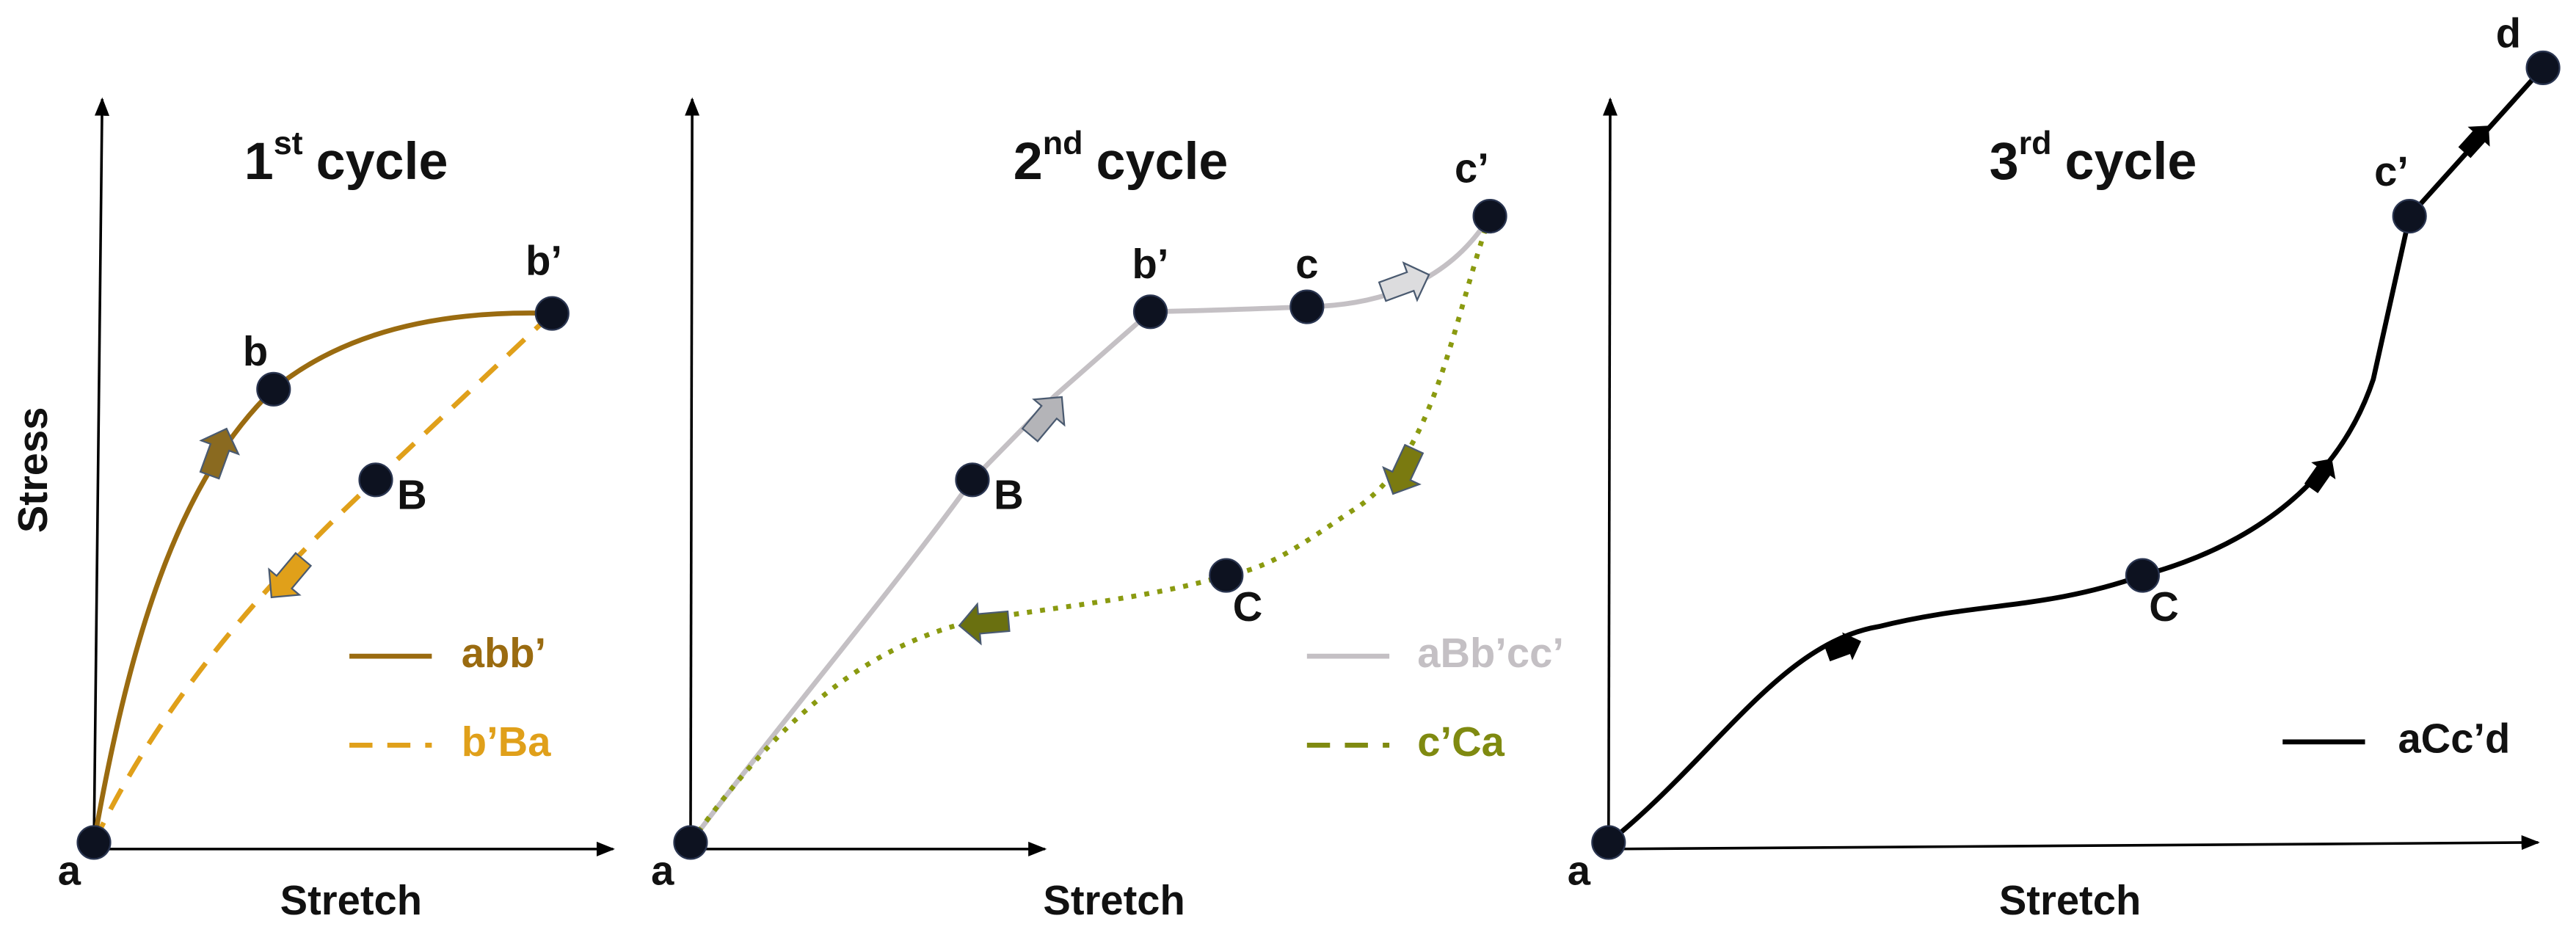  I want to click on panel-title: 3rd cycle, so click(2093, 157).